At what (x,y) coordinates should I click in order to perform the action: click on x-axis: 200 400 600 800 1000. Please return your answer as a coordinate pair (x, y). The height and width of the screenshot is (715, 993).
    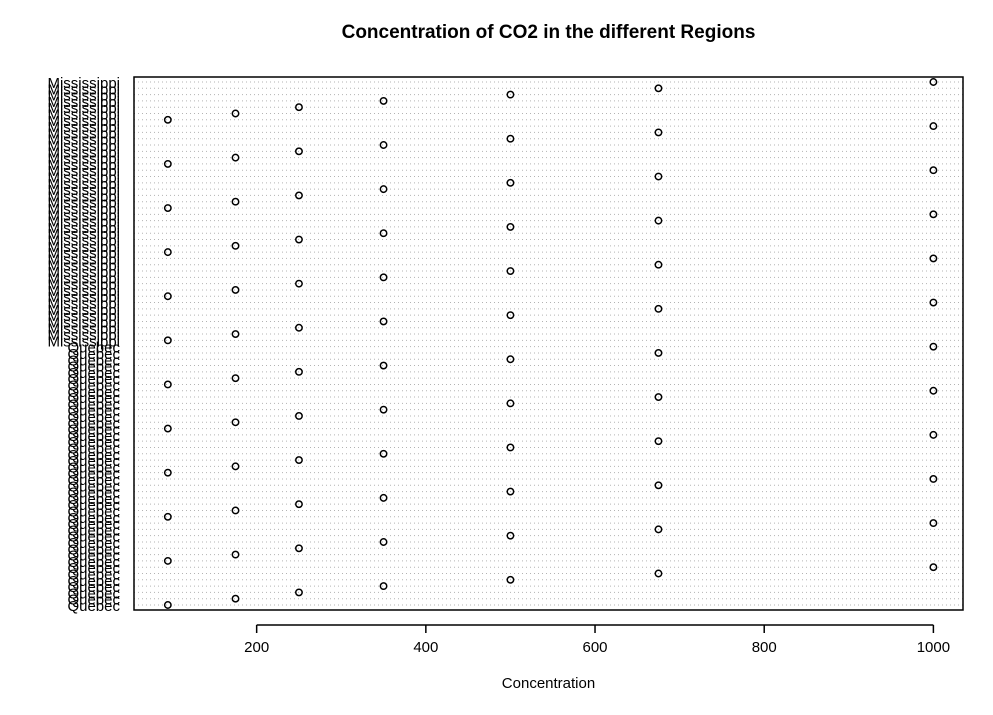
    Looking at the image, I should click on (597, 640).